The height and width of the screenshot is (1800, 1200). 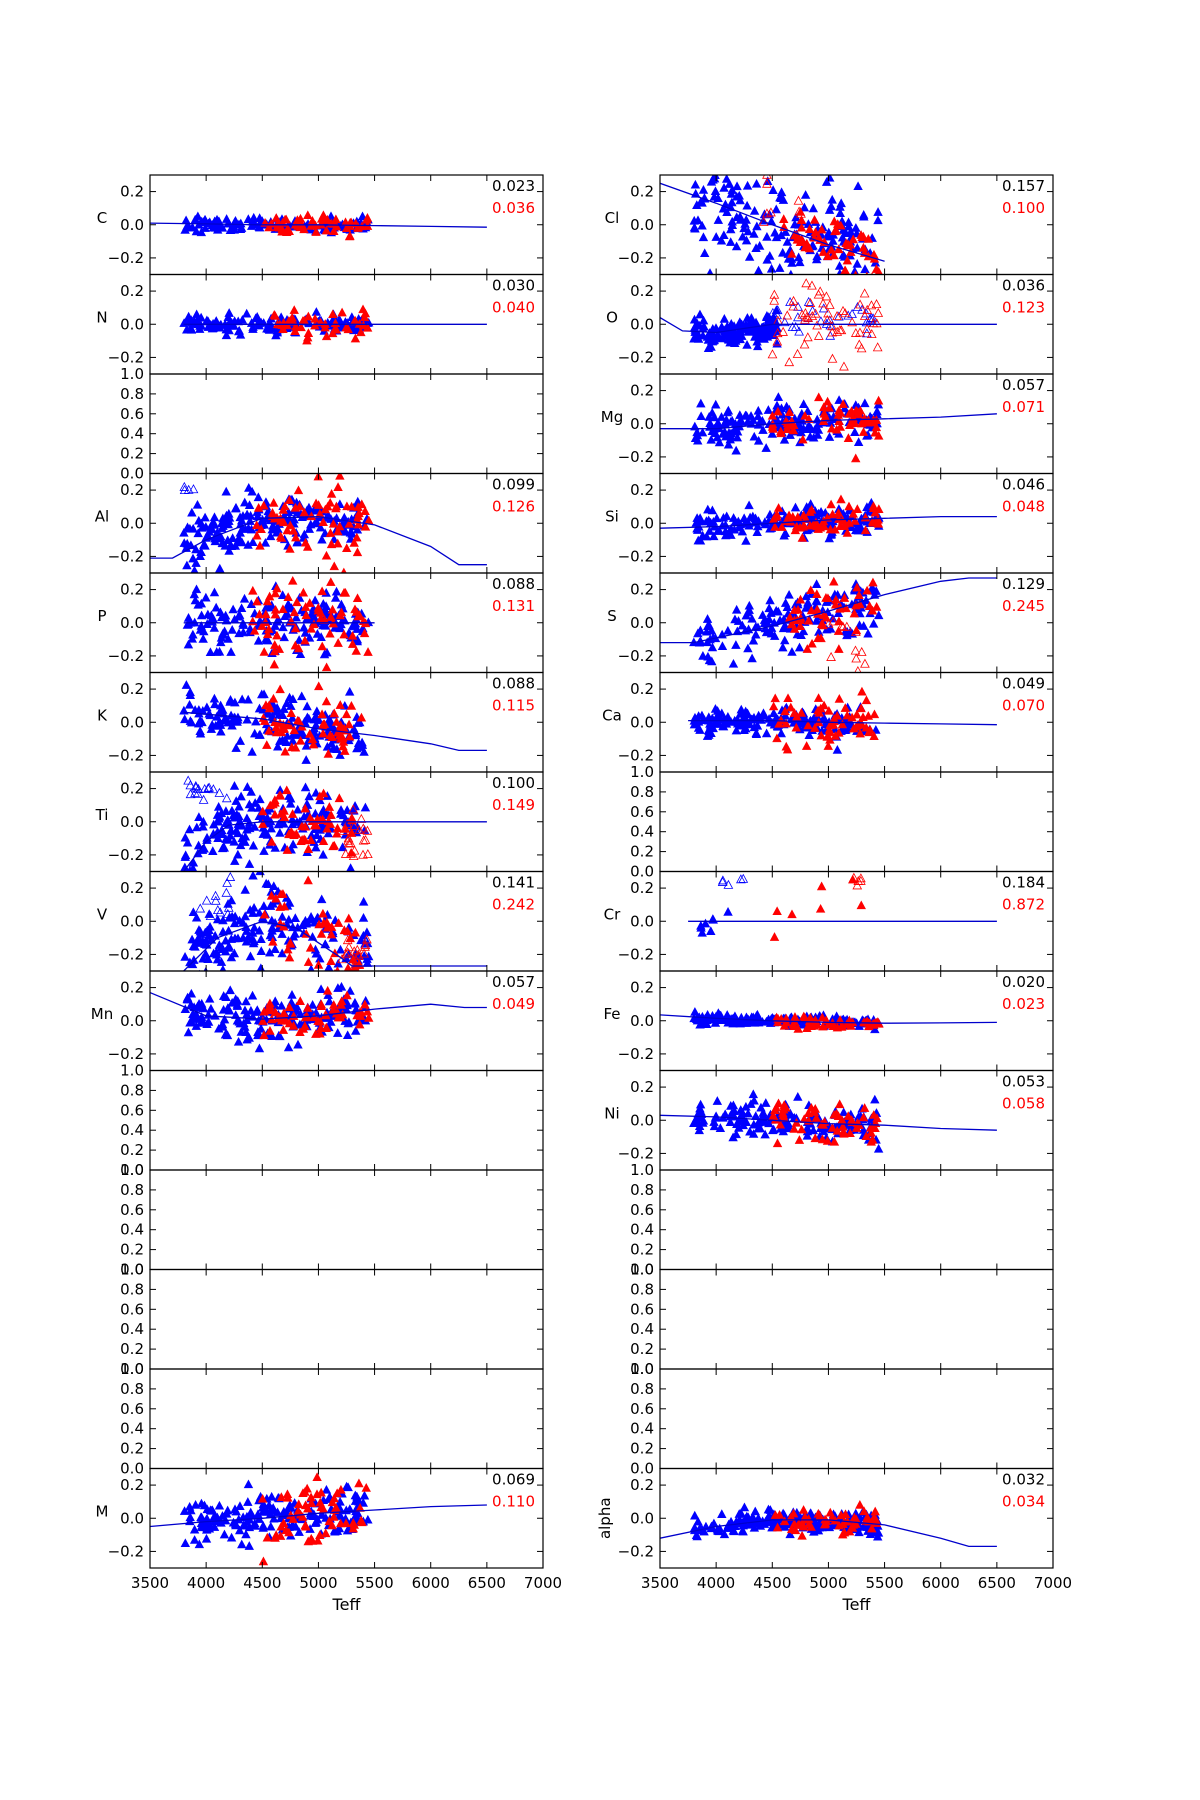 What do you see at coordinates (332, 424) in the screenshot?
I see `panel-empty-0-2: 0.00.20.40.60.81.0` at bounding box center [332, 424].